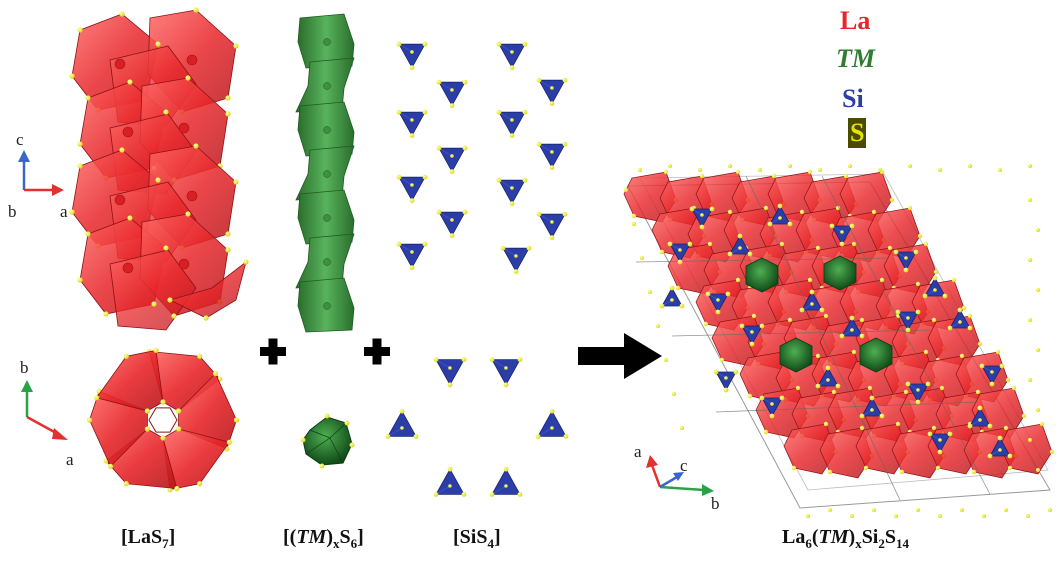 The width and height of the screenshot is (1056, 569). Describe the element at coordinates (148, 538) in the screenshot. I see `caption-las7: [LaS7]` at that location.